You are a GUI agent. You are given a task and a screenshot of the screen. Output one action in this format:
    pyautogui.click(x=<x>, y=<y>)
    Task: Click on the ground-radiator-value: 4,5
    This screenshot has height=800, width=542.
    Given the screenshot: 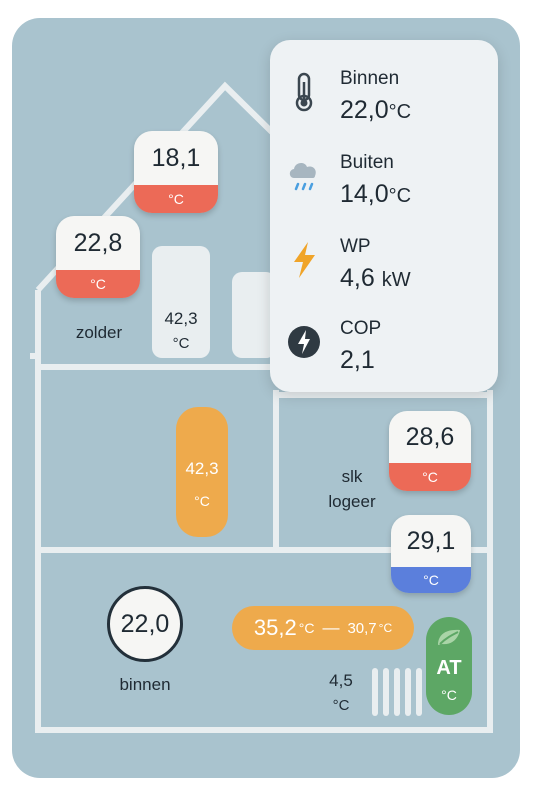 What is the action you would take?
    pyautogui.click(x=341, y=680)
    